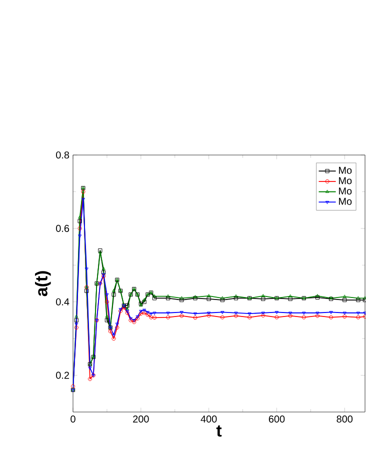 This screenshot has width=366, height=473. What do you see at coordinates (63, 302) in the screenshot?
I see `y-tick-label: 0.4` at bounding box center [63, 302].